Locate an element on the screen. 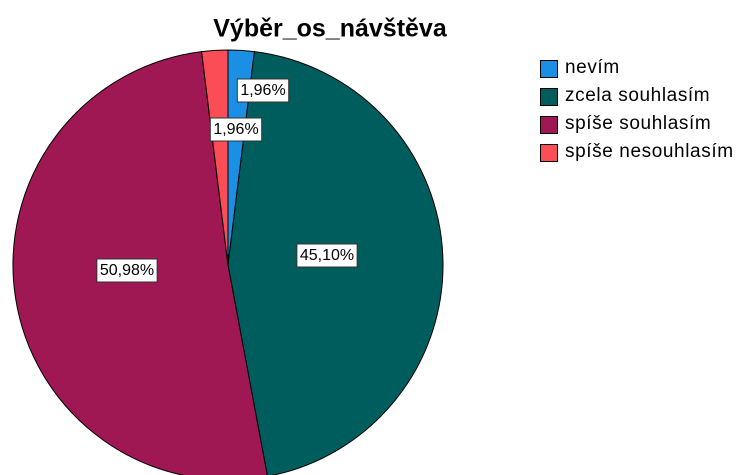  legend-item: spíše nesouhlasím is located at coordinates (638, 152).